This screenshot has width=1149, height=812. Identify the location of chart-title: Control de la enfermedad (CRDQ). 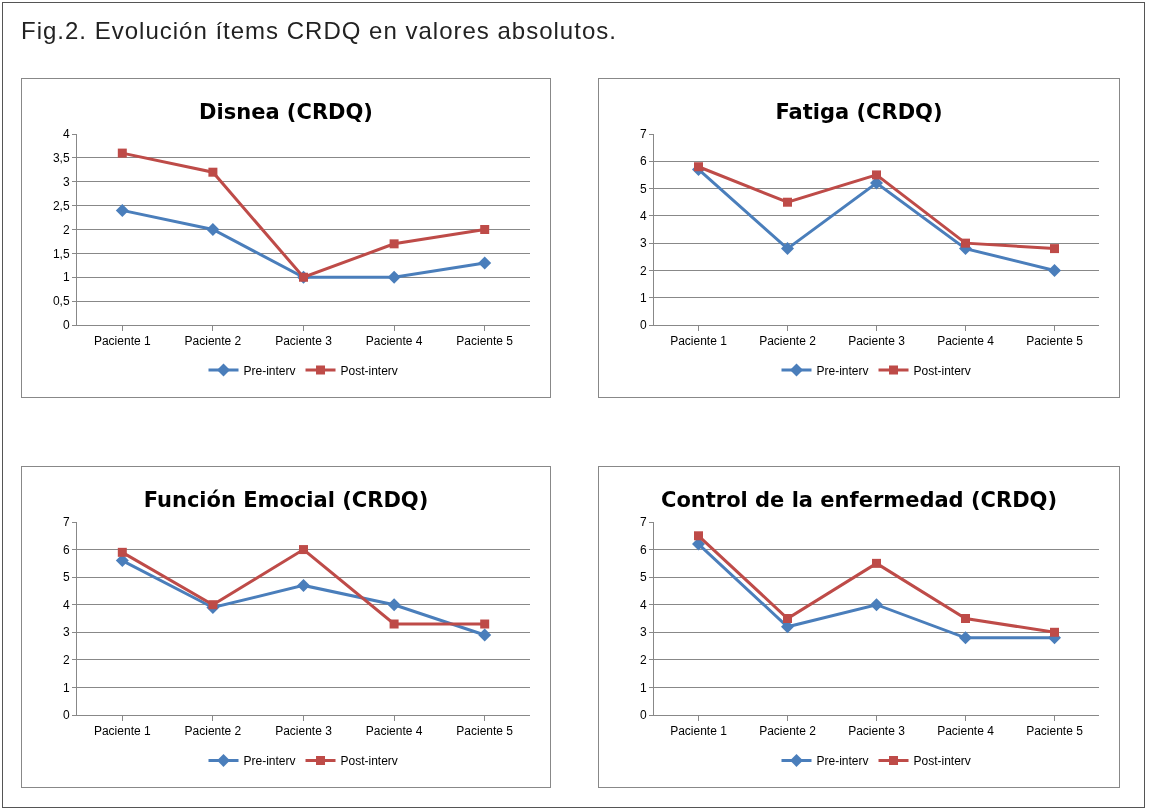
(859, 499).